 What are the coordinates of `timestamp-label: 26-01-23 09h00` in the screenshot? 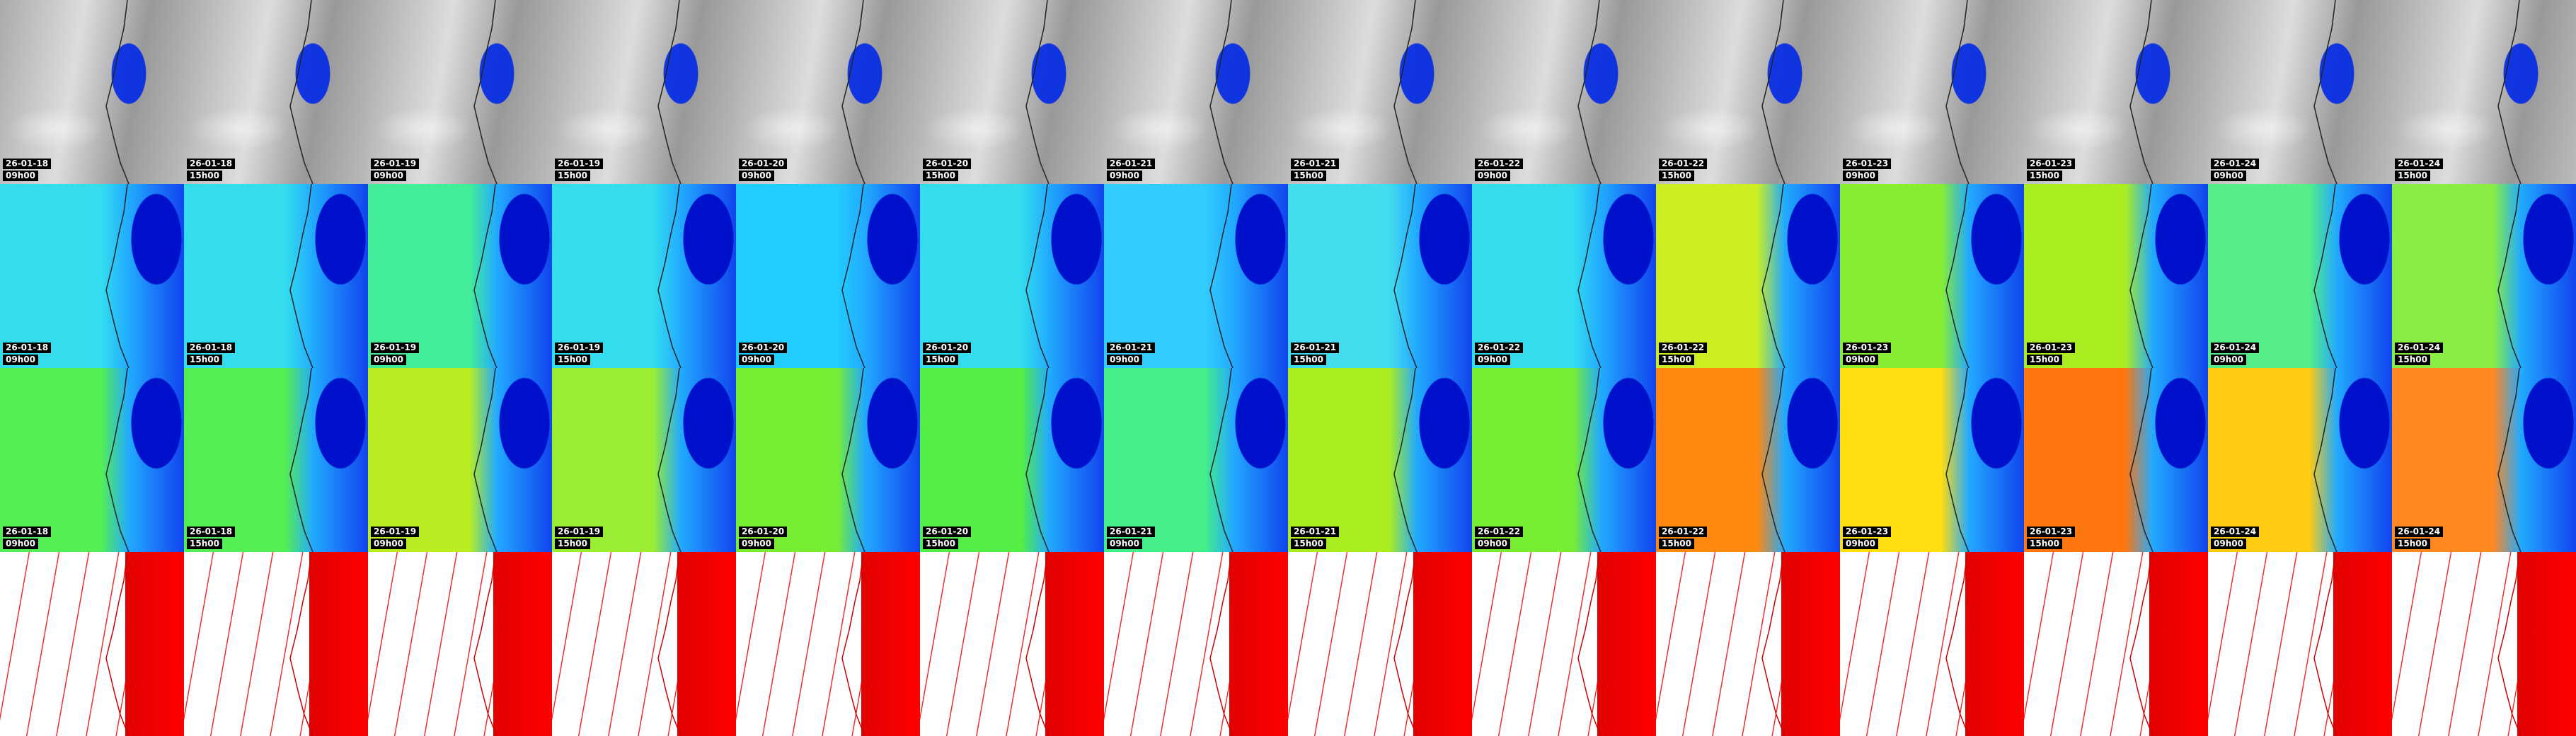 It's located at (1868, 170).